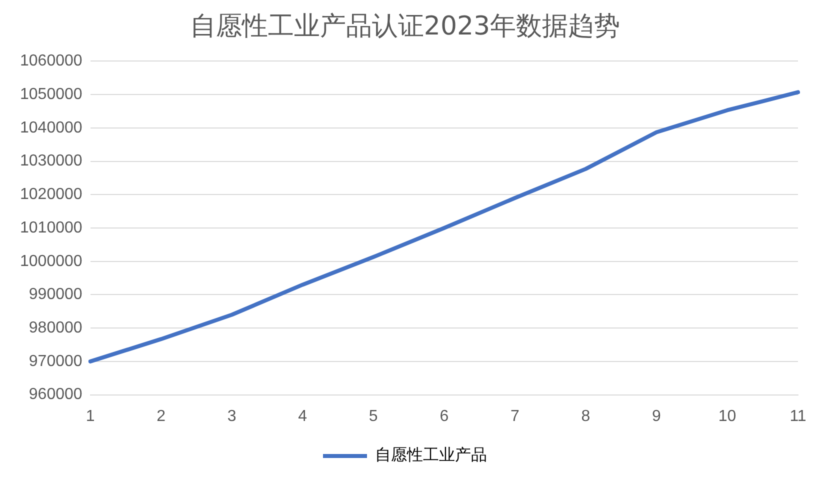 The image size is (836, 486). What do you see at coordinates (90, 416) in the screenshot?
I see `x-tick-label: 1` at bounding box center [90, 416].